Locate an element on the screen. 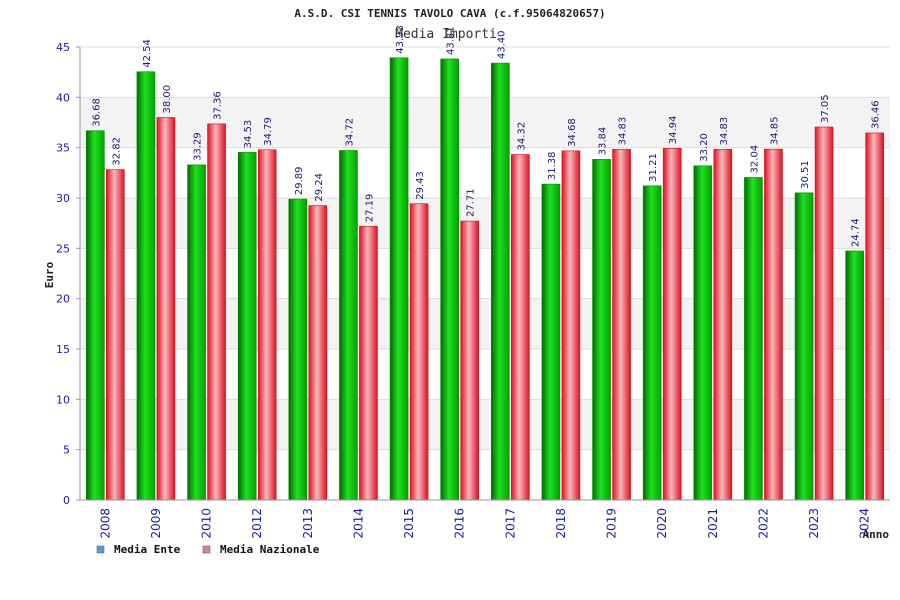 The image size is (900, 600). bar-media-nazionale-2017 is located at coordinates (520, 327).